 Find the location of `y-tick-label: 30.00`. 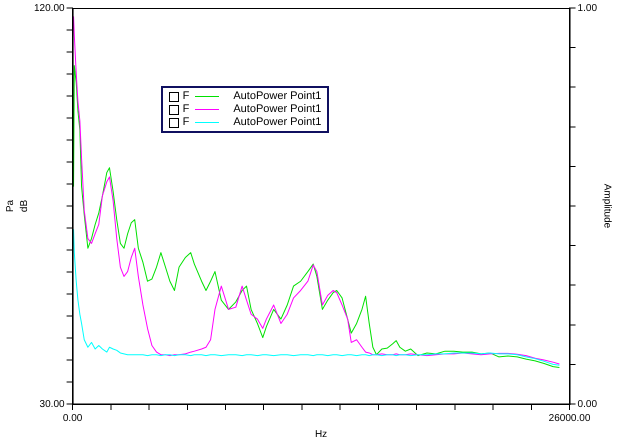

y-tick-label: 30.00 is located at coordinates (53, 404).